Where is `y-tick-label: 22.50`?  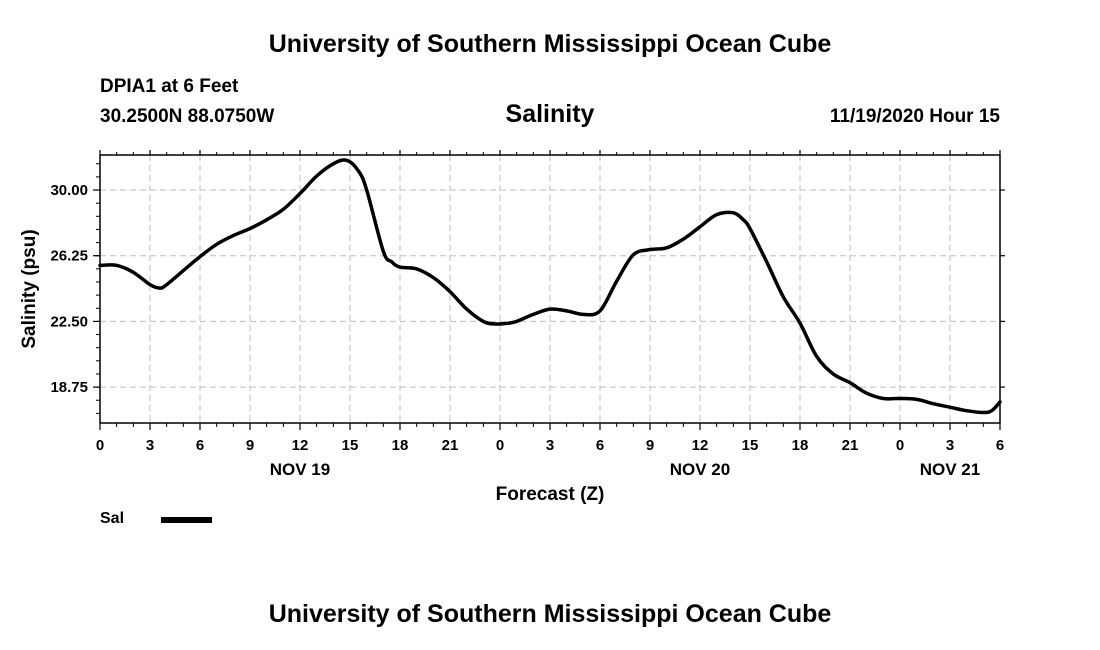
y-tick-label: 22.50 is located at coordinates (69, 321).